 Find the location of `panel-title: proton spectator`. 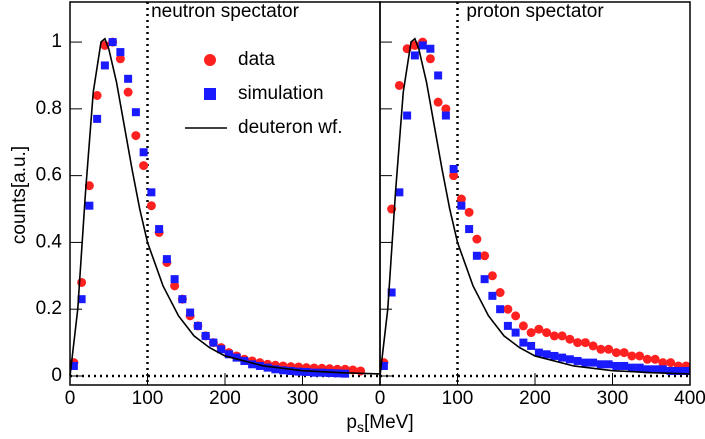

panel-title: proton spectator is located at coordinates (535, 11).